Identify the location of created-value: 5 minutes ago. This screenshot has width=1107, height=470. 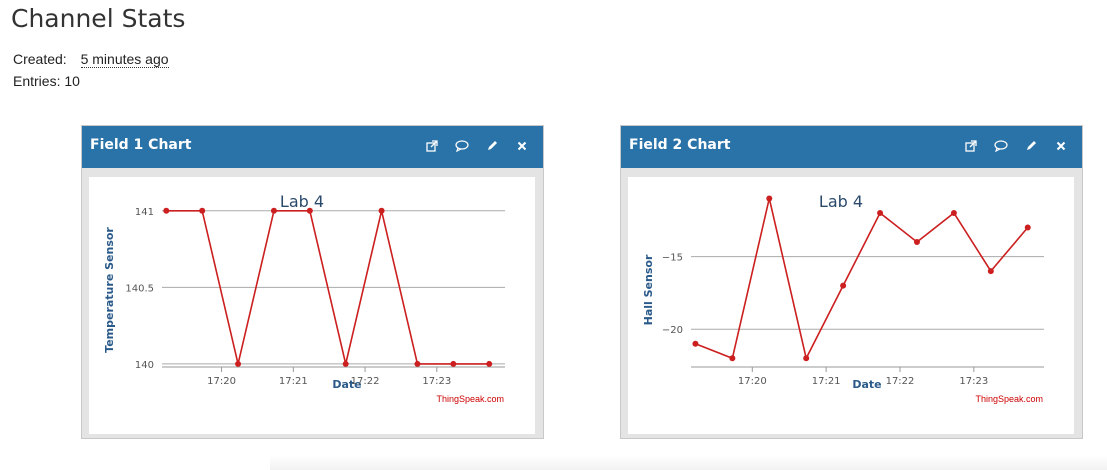
(124, 59).